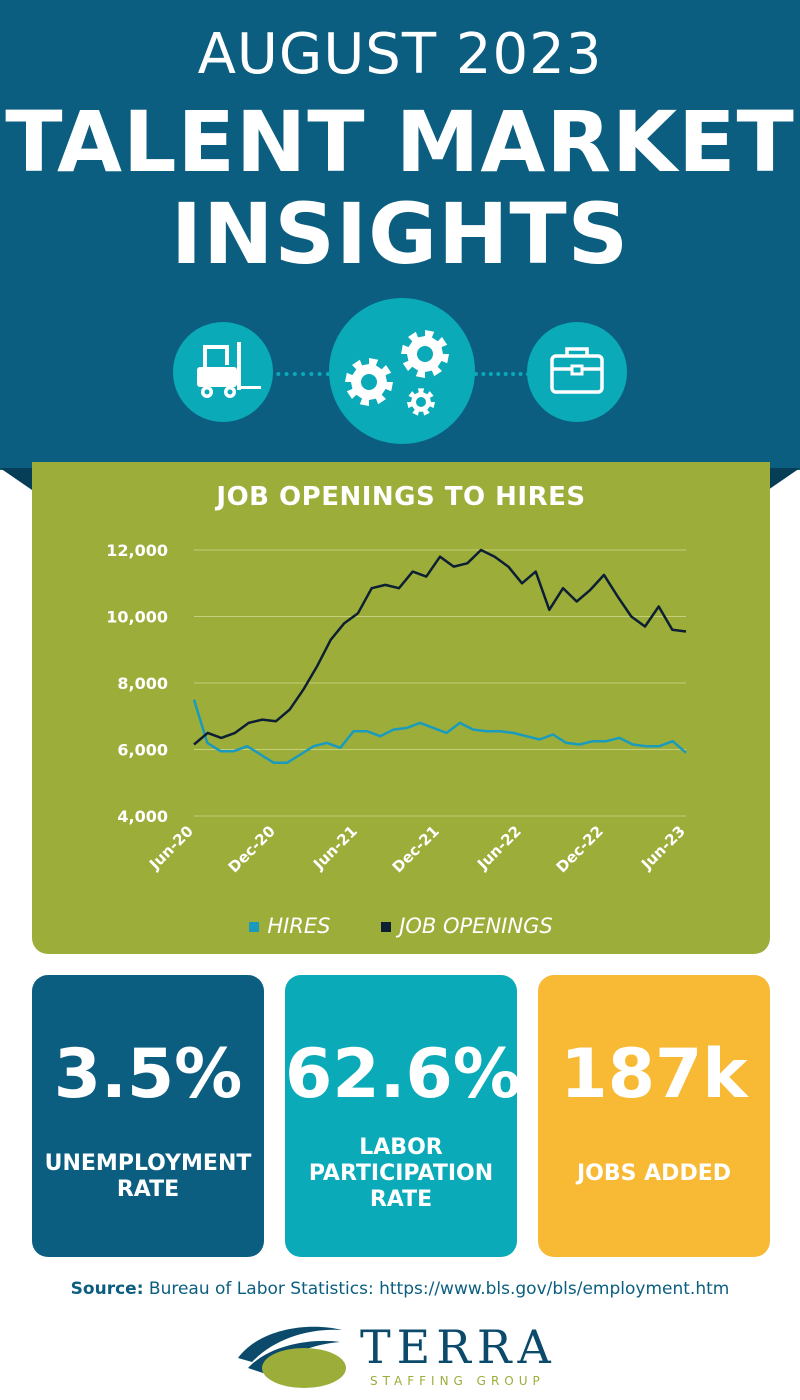 The image size is (800, 1400). What do you see at coordinates (137, 550) in the screenshot?
I see `y-tick-label: 12,000` at bounding box center [137, 550].